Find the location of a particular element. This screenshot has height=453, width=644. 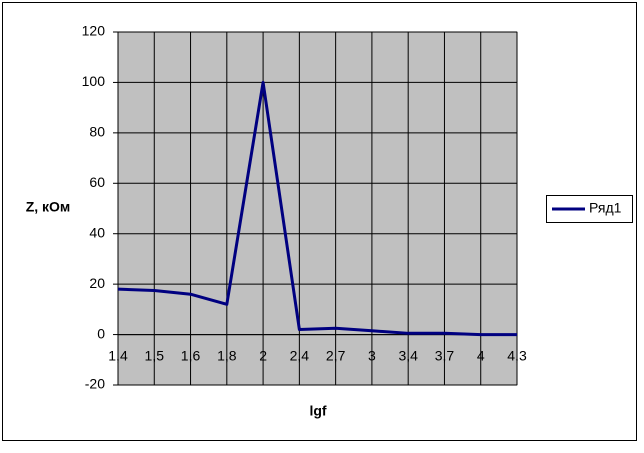

y-tick-label: 40 is located at coordinates (97, 232).